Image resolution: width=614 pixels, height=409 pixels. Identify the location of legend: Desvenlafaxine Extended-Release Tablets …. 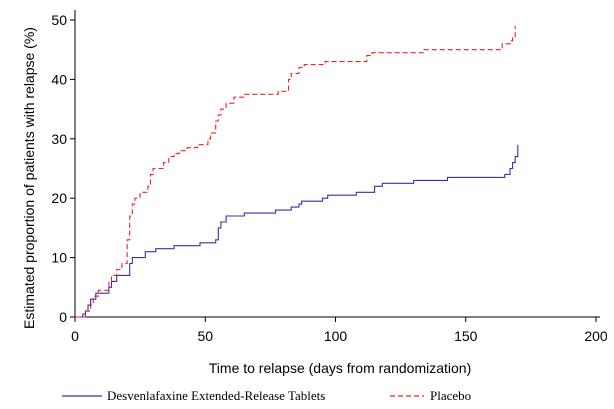
(266, 395).